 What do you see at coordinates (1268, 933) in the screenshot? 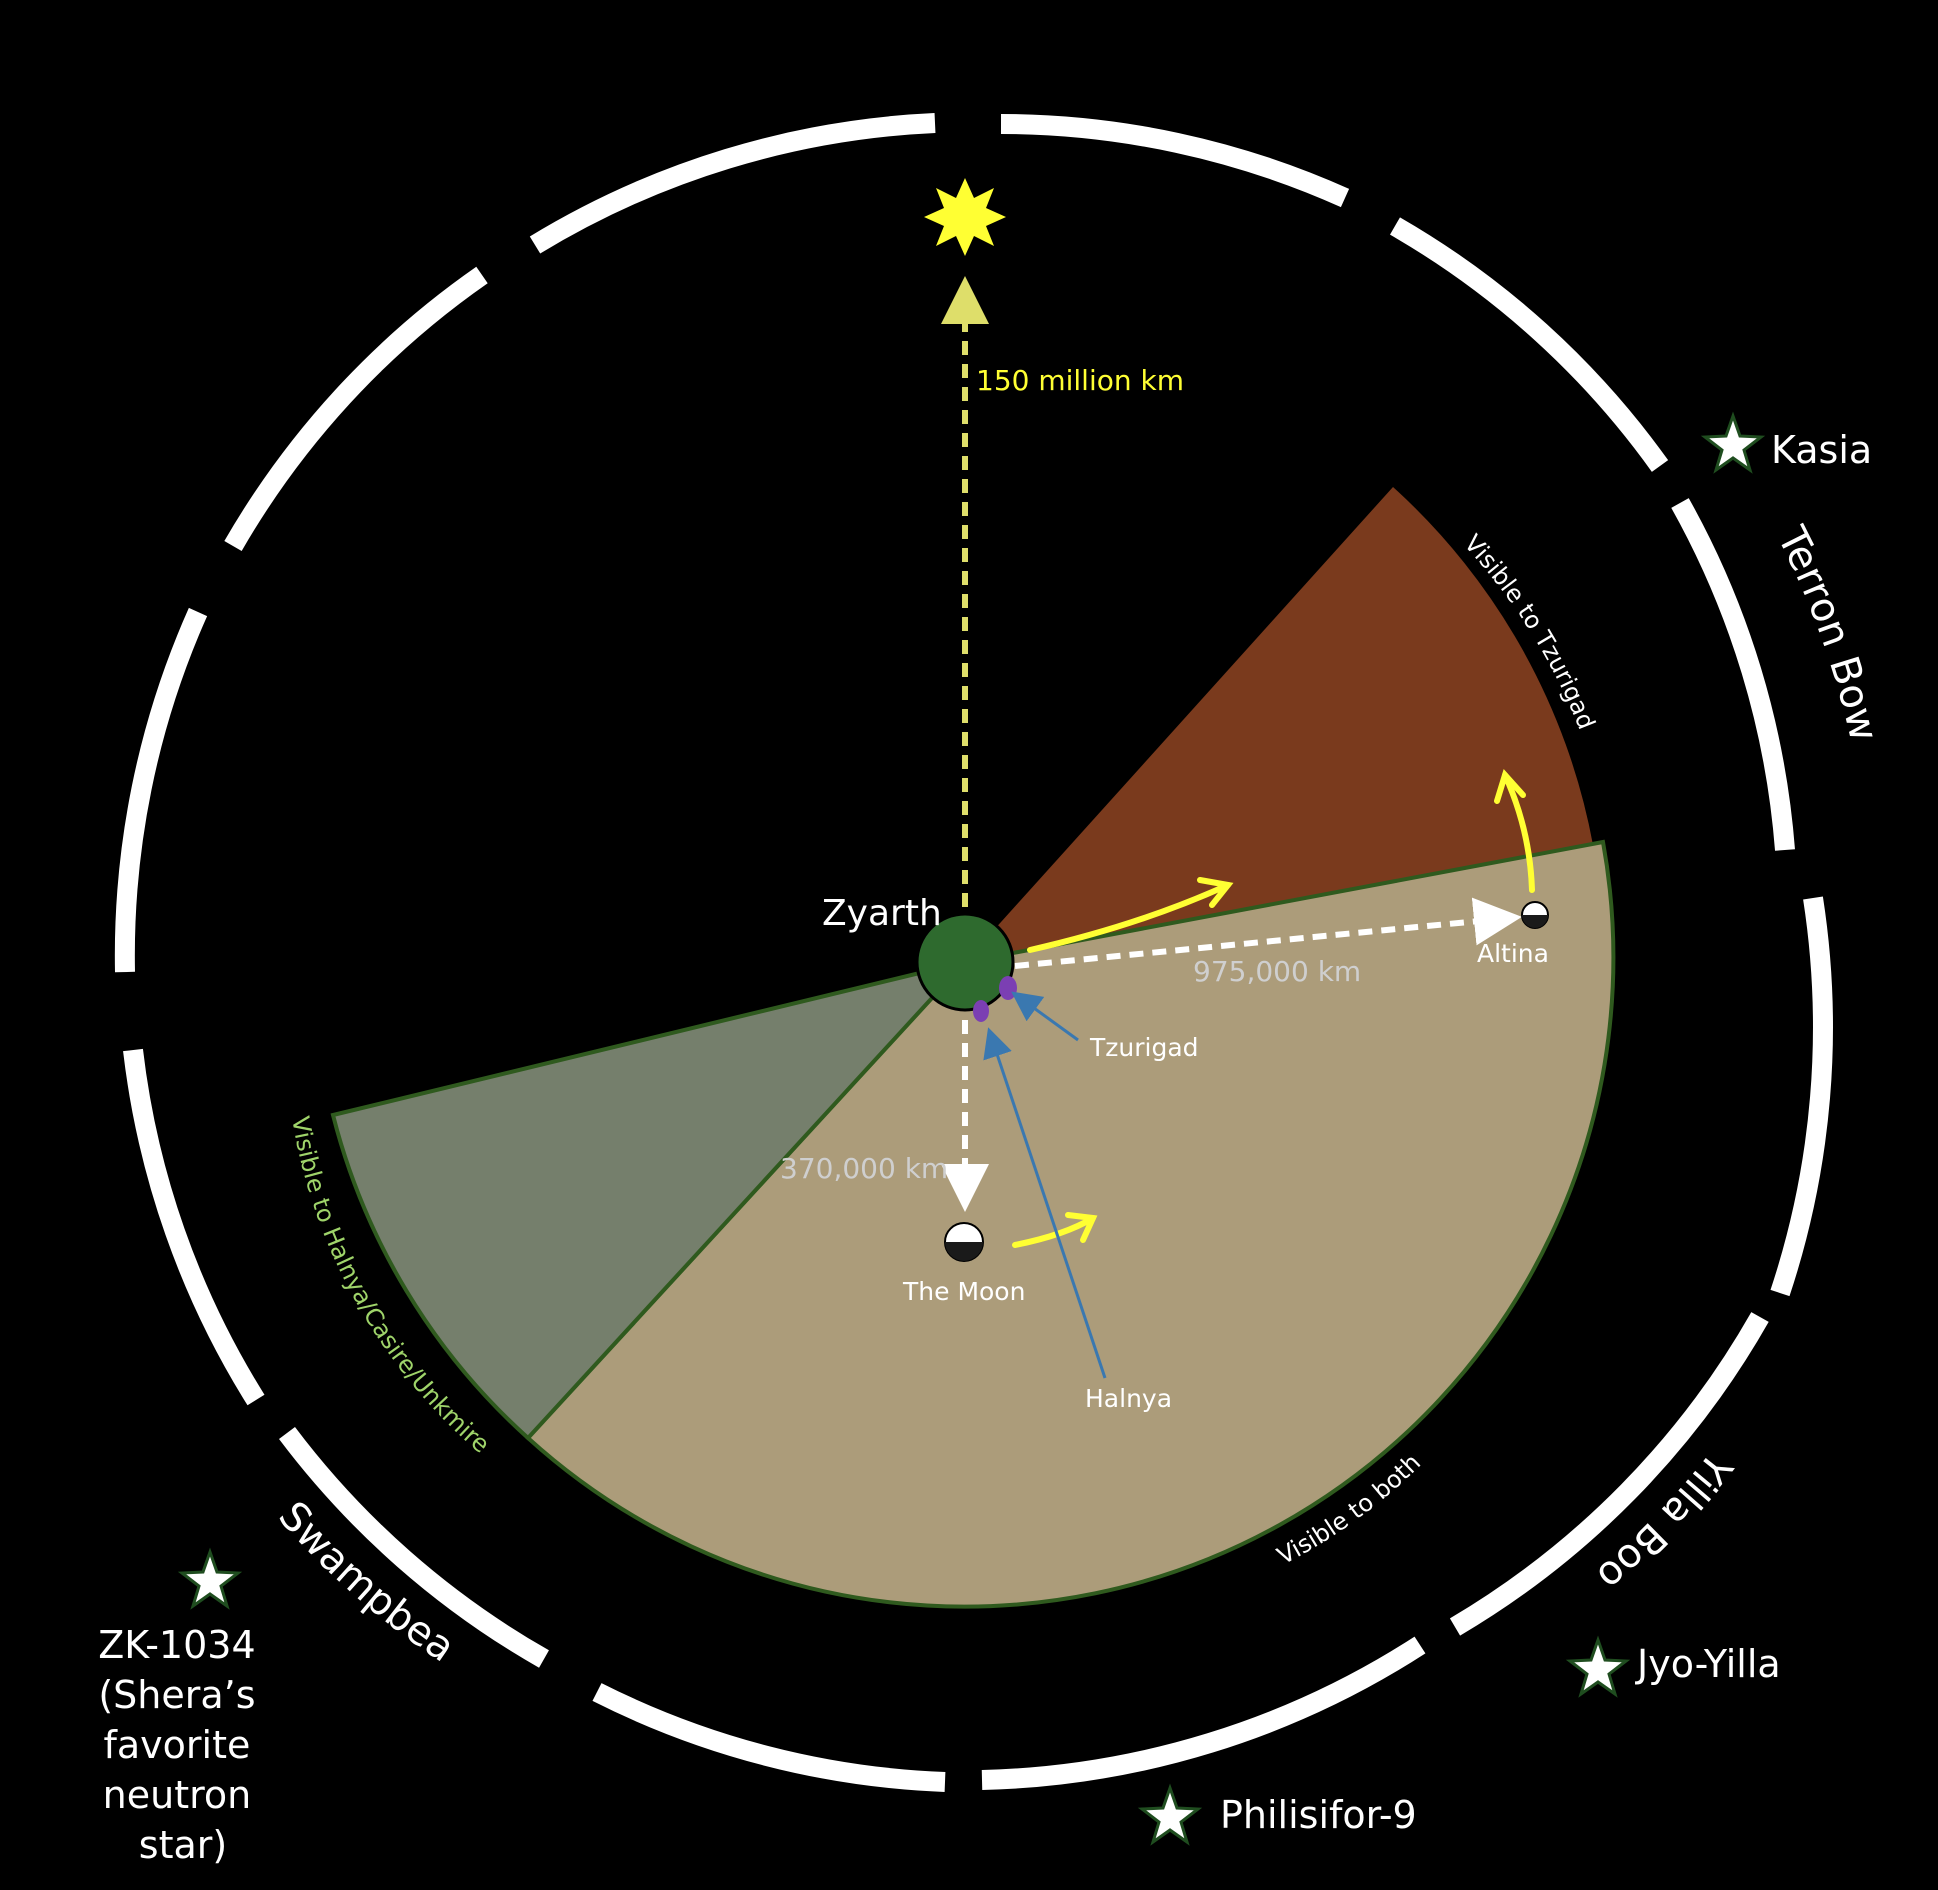
I see `altina-distance-line` at bounding box center [1268, 933].